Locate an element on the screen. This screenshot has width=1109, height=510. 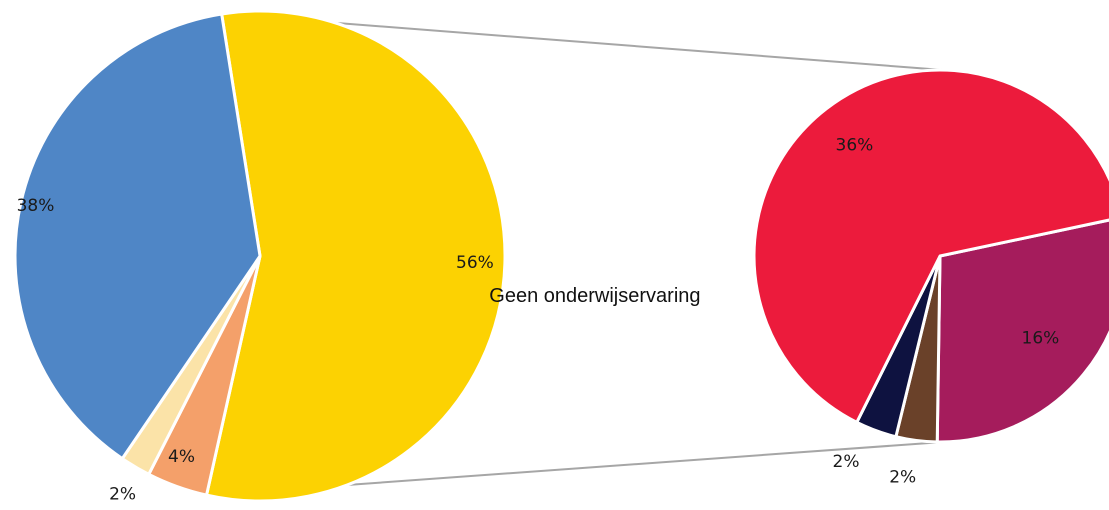
main-pie-value-label-1: 56% is located at coordinates (475, 263).